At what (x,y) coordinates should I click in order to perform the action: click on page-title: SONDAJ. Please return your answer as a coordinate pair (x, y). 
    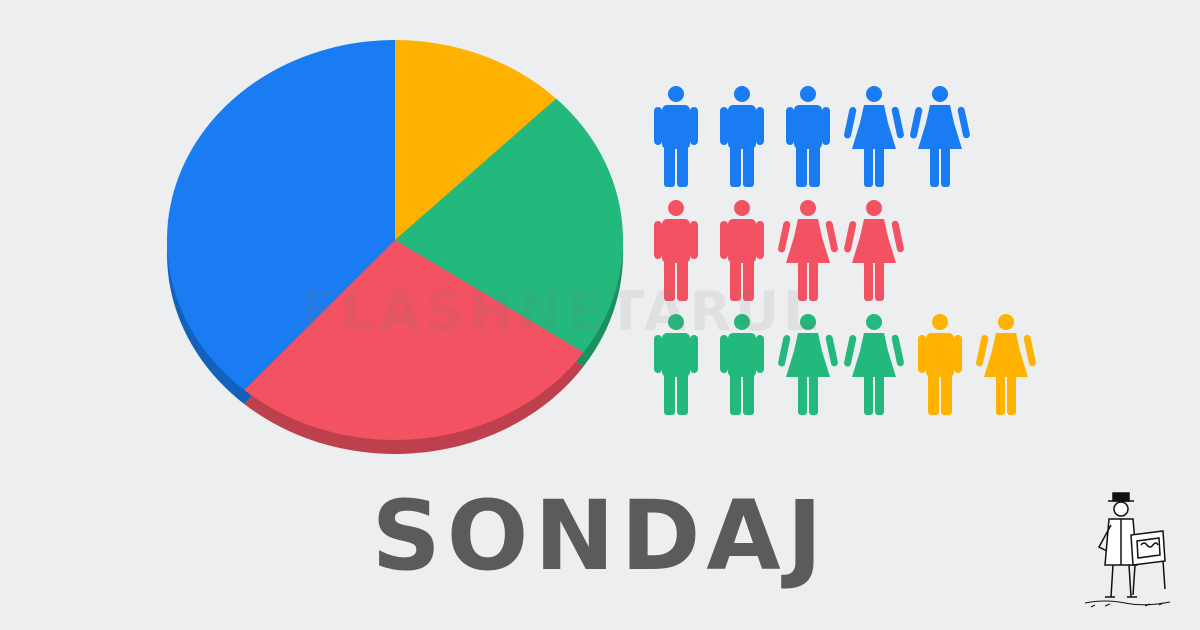
    Looking at the image, I should click on (600, 536).